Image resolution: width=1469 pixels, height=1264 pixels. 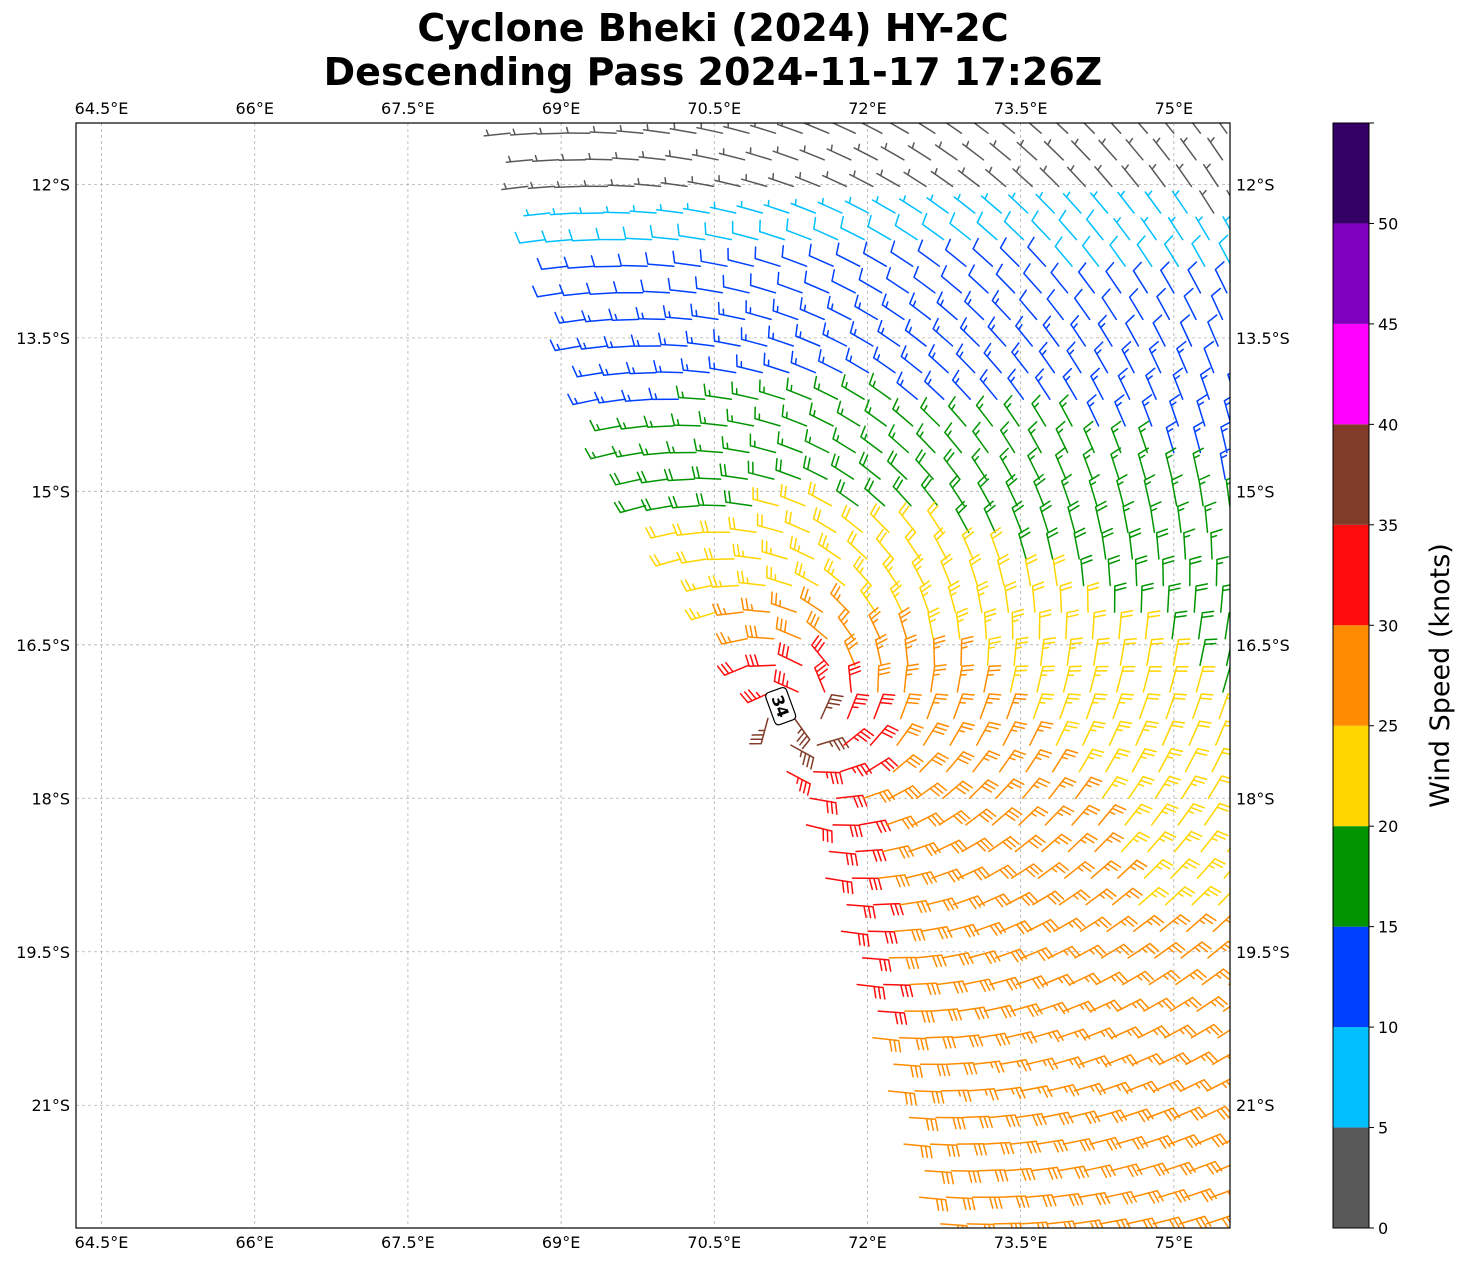 I want to click on lat-tick-label-left: 18°S, so click(x=50, y=798).